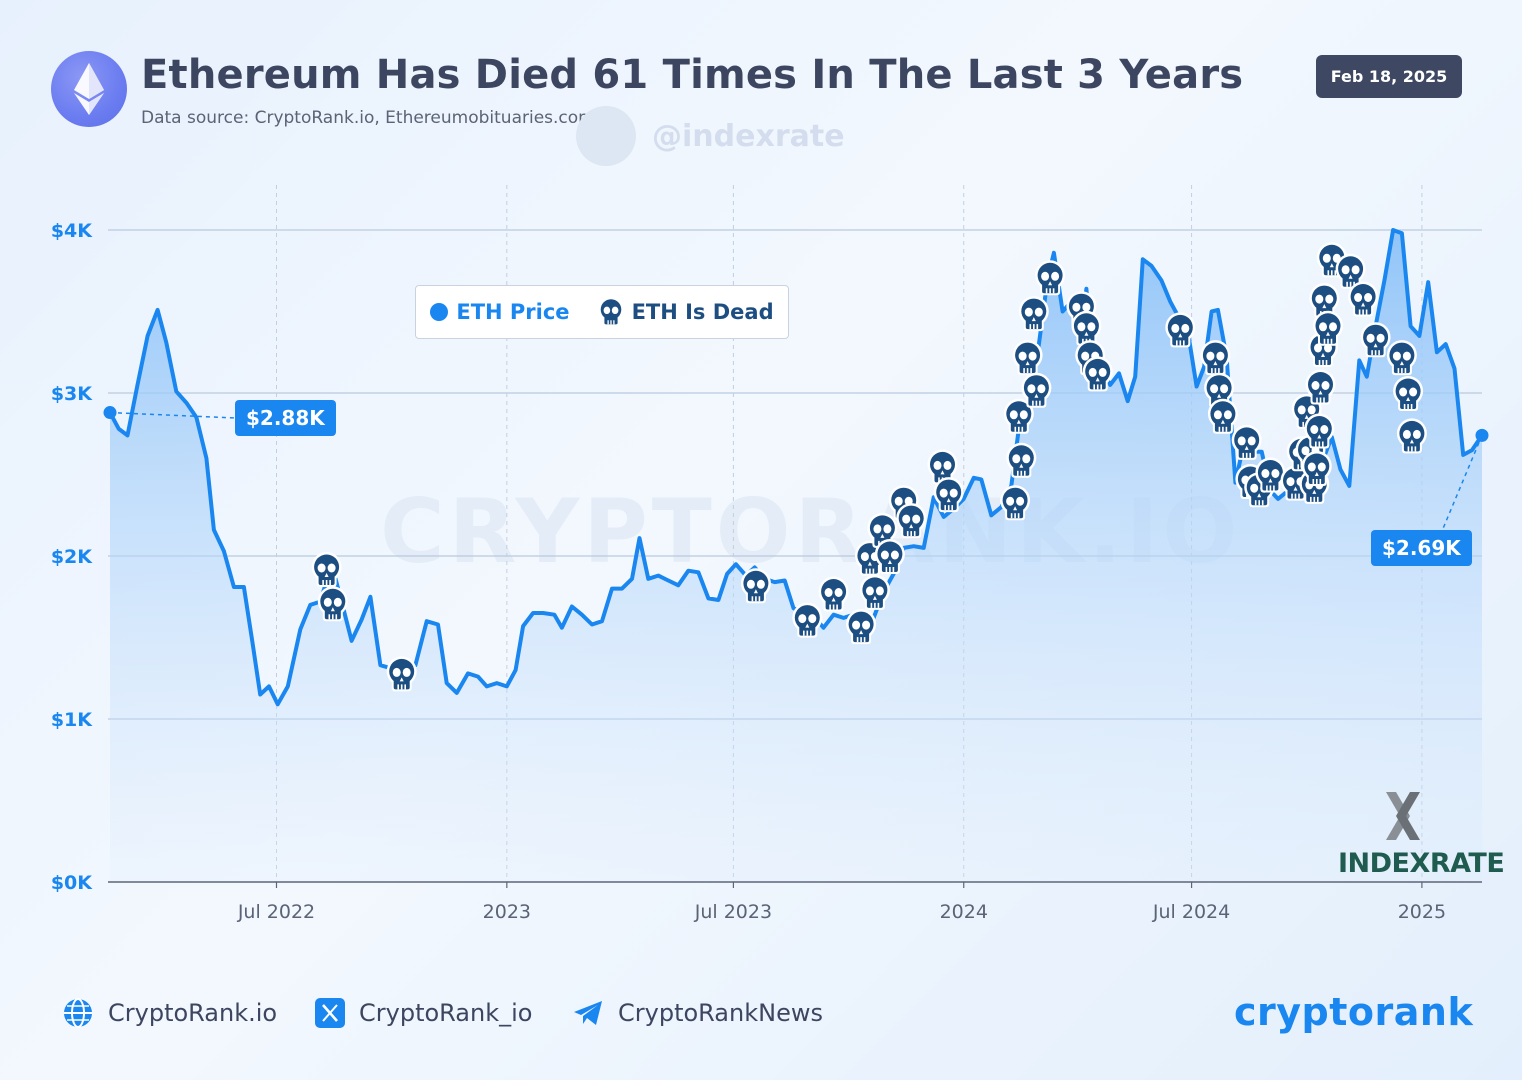  Describe the element at coordinates (276, 912) in the screenshot. I see `x-tick-label: Jul 2022` at that location.